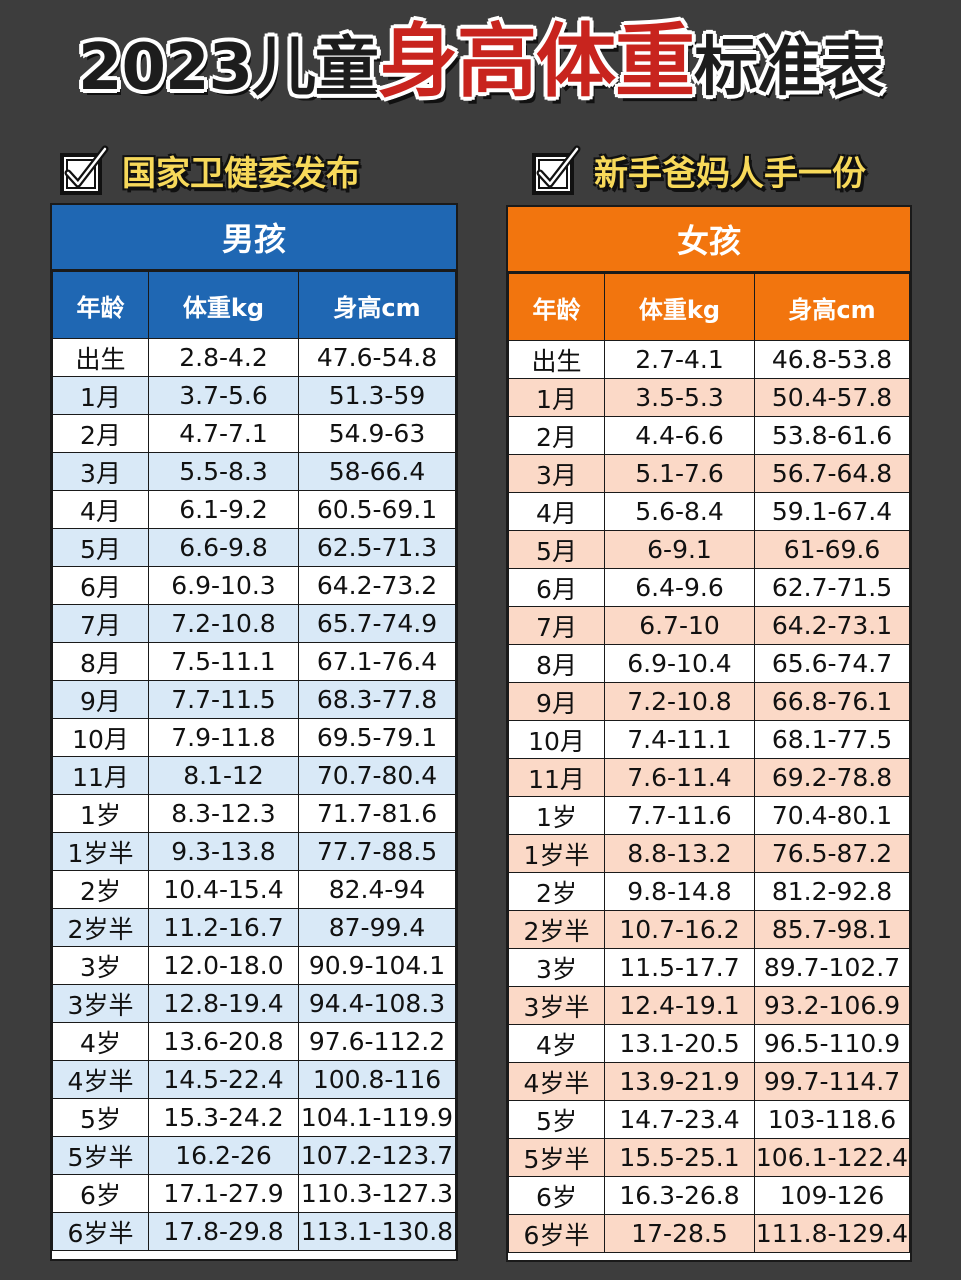  Describe the element at coordinates (709, 1233) in the screenshot. I see `table-row: 6岁半 17-28.5 111.8-129.4` at that location.